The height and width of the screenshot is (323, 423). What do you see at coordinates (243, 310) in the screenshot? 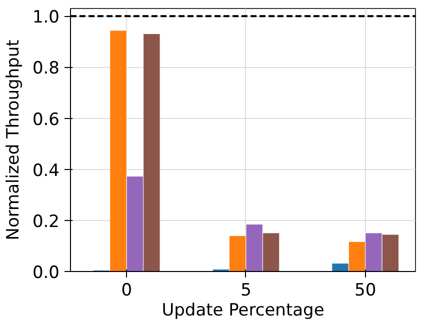
I see `x-axis-title: Update Percentage` at bounding box center [243, 310].